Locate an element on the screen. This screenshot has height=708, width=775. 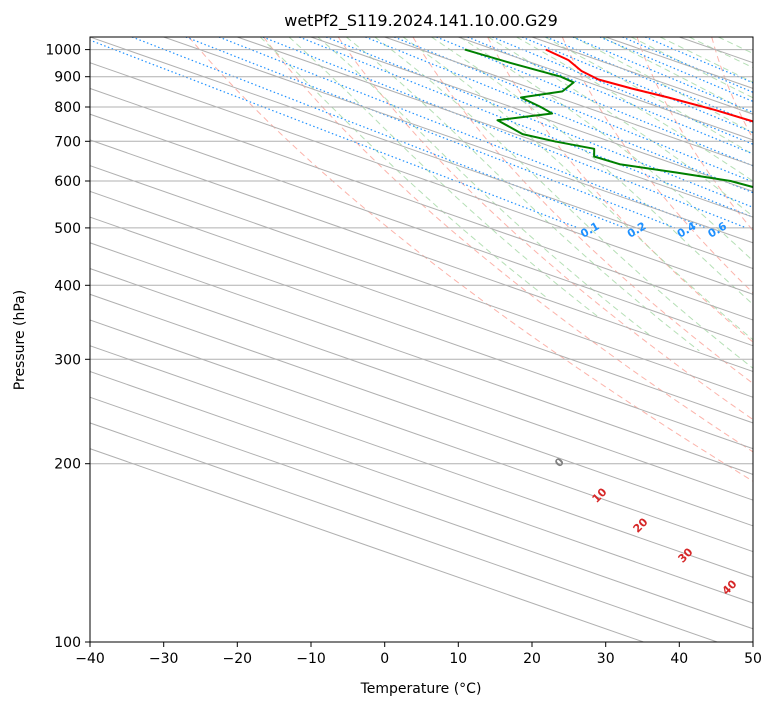
x-tick-label: −10 is located at coordinates (311, 659).